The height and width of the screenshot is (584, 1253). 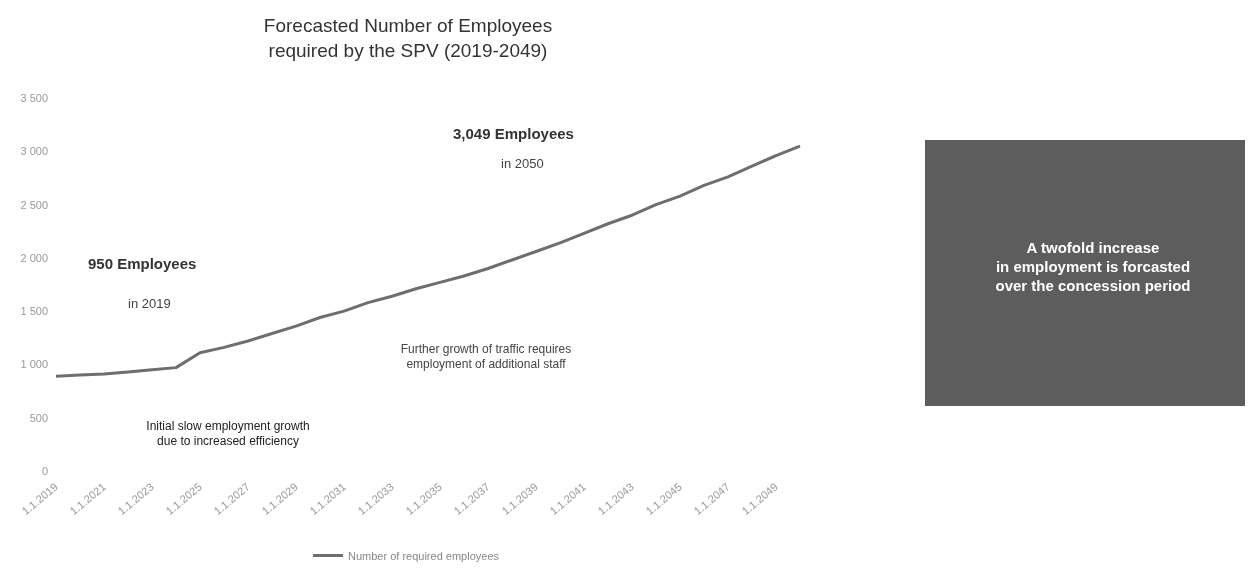 What do you see at coordinates (34, 204) in the screenshot?
I see `y-tick-label: 2 500` at bounding box center [34, 204].